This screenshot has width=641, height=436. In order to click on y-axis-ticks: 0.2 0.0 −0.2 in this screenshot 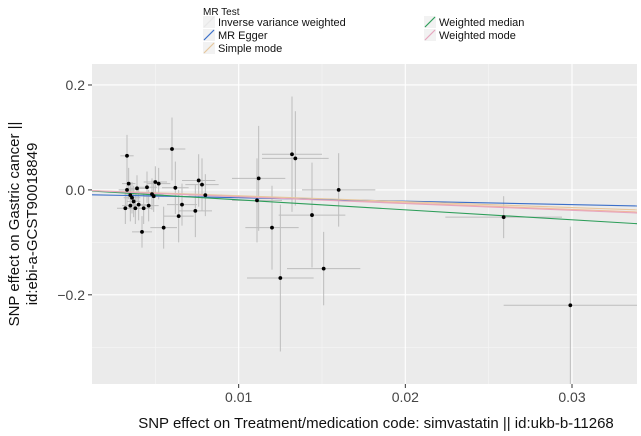, I will do `click(74, 190)`.